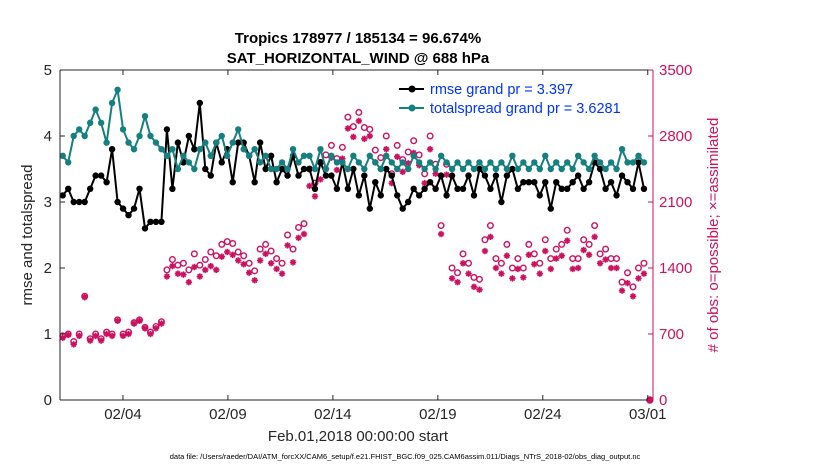 The image size is (830, 470). Describe the element at coordinates (358, 436) in the screenshot. I see `x-axis-label: Feb.01,2018 00:00:00 start` at that location.